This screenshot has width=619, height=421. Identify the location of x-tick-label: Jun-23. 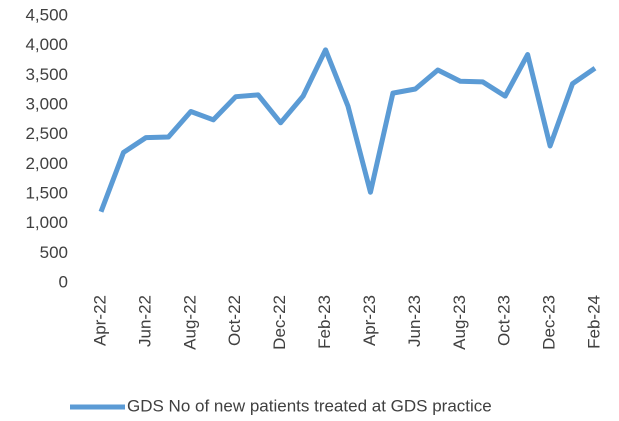
(414, 321).